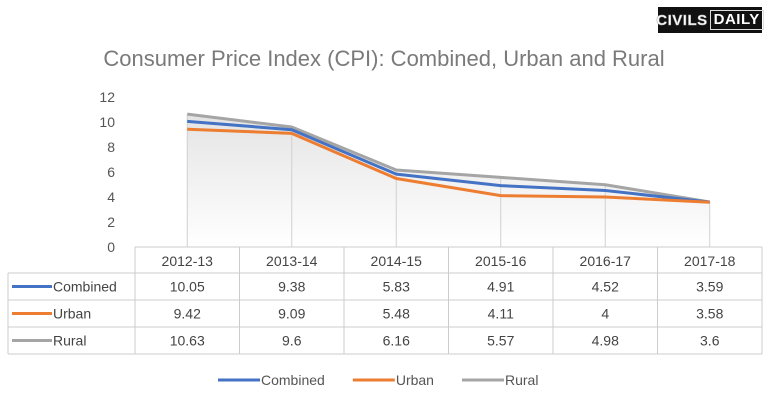 This screenshot has width=768, height=400. What do you see at coordinates (85, 287) in the screenshot?
I see `table-row-label: Combined` at bounding box center [85, 287].